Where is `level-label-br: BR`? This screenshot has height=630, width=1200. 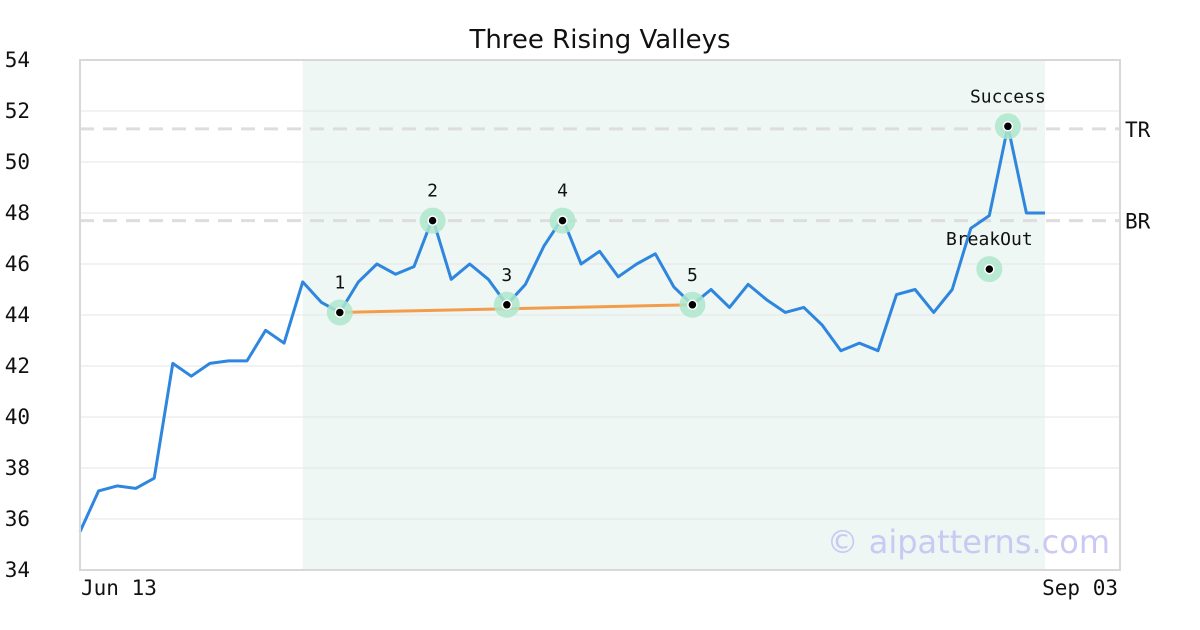
level-label-br: BR is located at coordinates (1138, 222).